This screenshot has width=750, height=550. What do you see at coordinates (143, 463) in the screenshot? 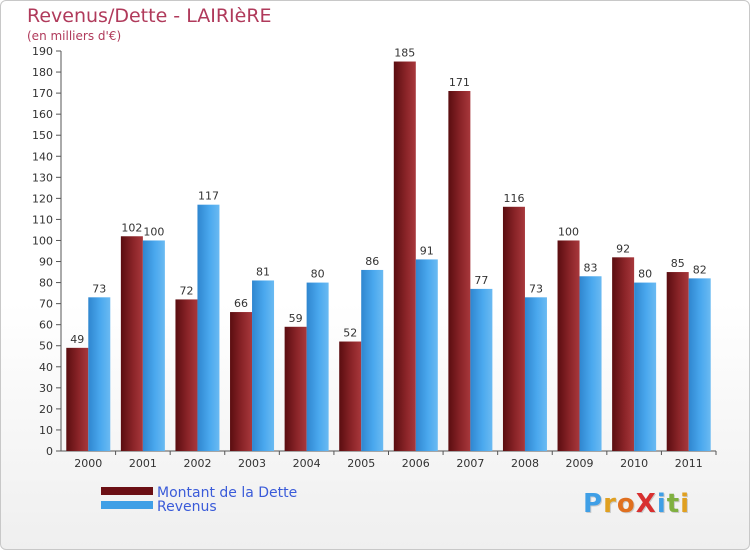
I see `x-tick-label: 2001` at bounding box center [143, 463].